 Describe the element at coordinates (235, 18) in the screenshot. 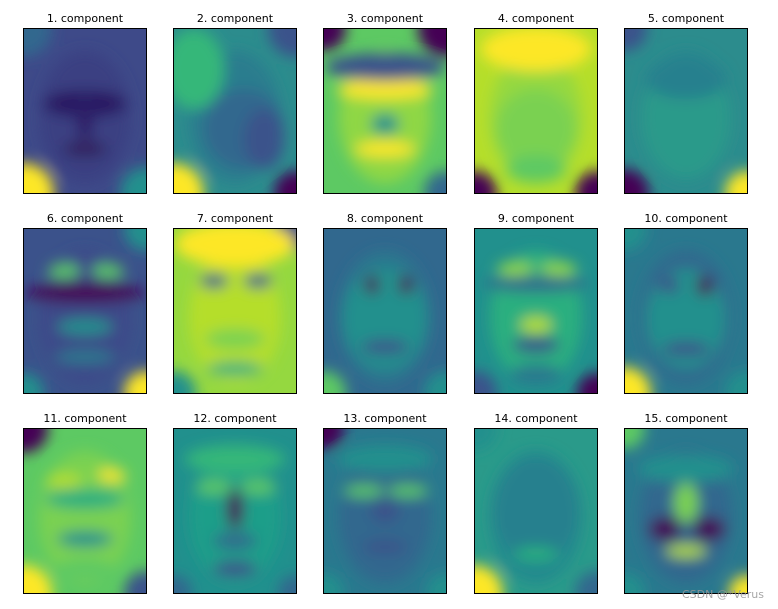

I see `component-title: 2. component` at that location.